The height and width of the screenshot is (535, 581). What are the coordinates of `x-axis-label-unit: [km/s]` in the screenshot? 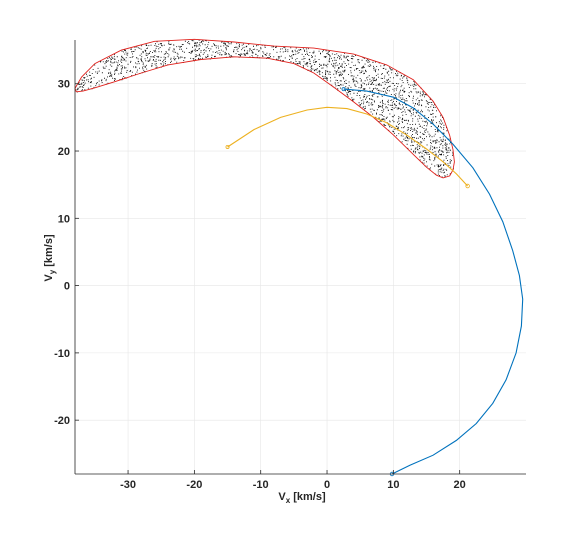 It's located at (308, 497).